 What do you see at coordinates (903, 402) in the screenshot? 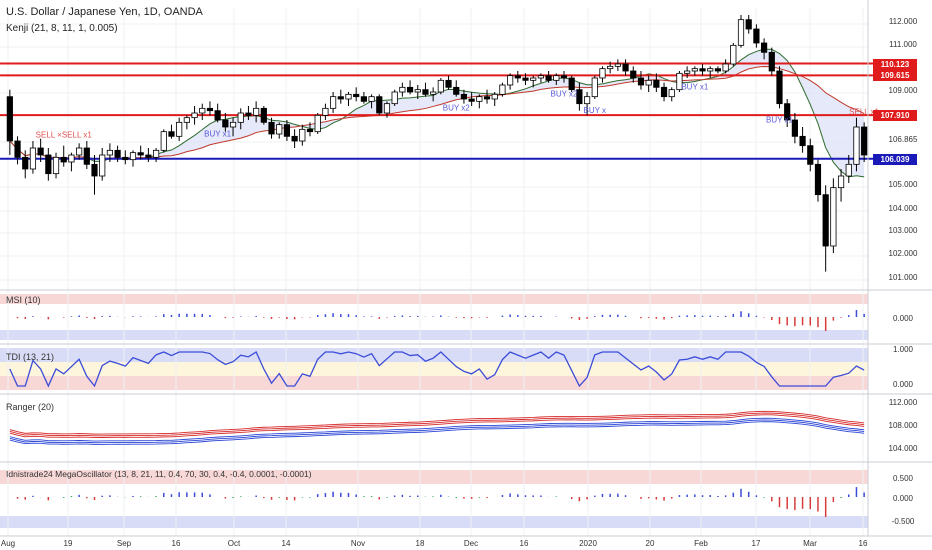
I see `ranger-tick: 112.000` at bounding box center [903, 402].